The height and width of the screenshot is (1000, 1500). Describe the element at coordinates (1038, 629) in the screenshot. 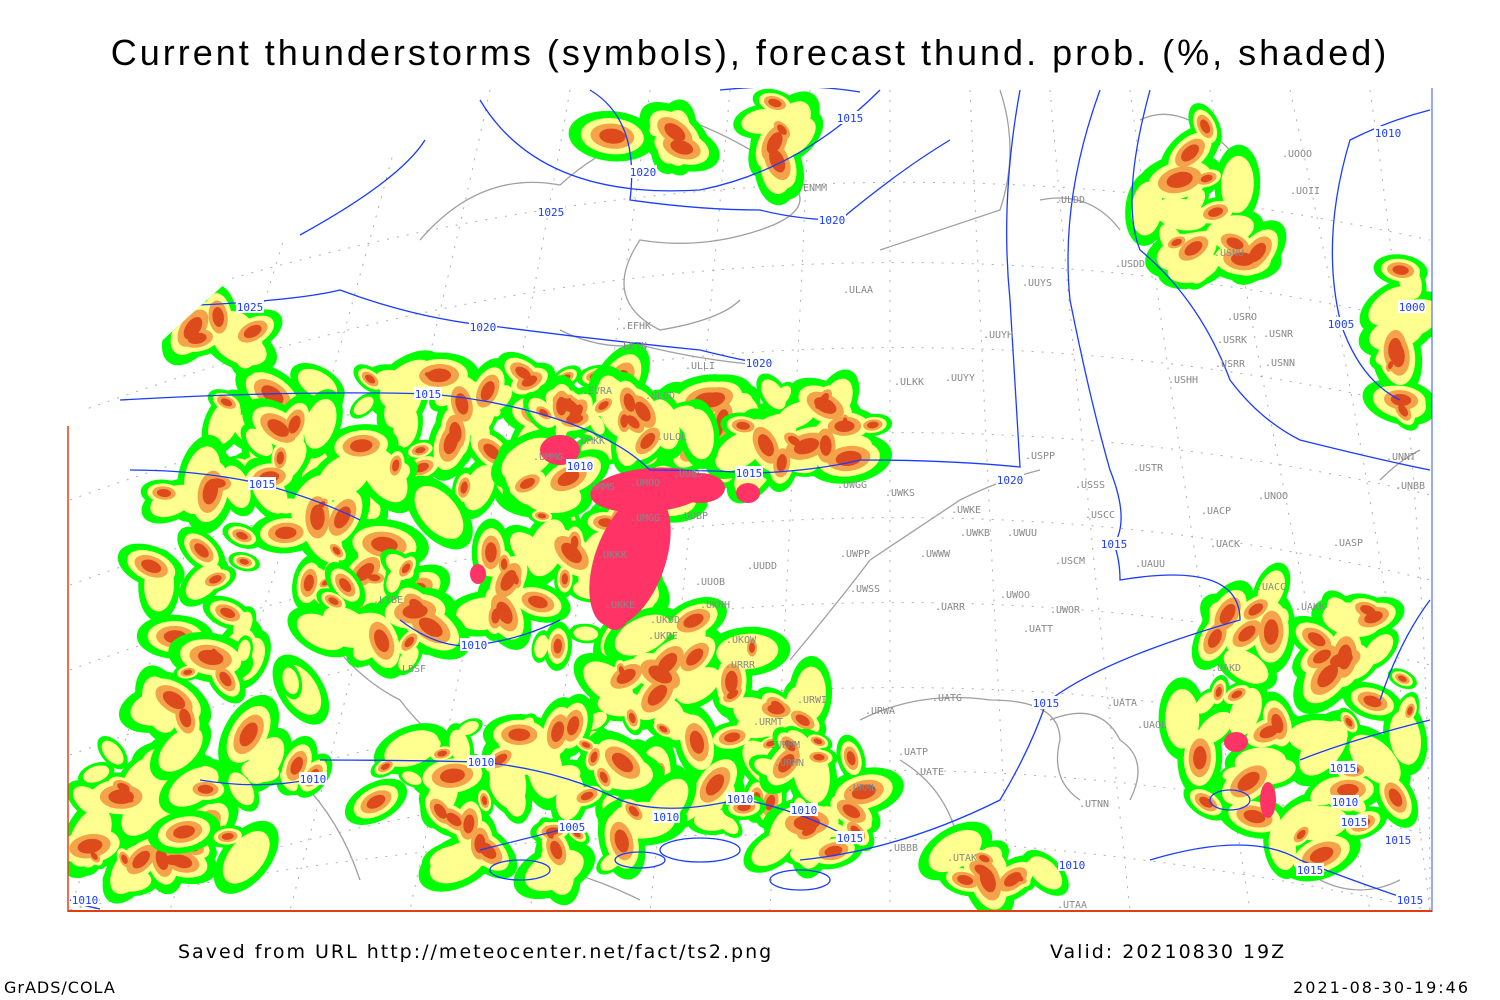

I see `station-label: .UATT` at that location.